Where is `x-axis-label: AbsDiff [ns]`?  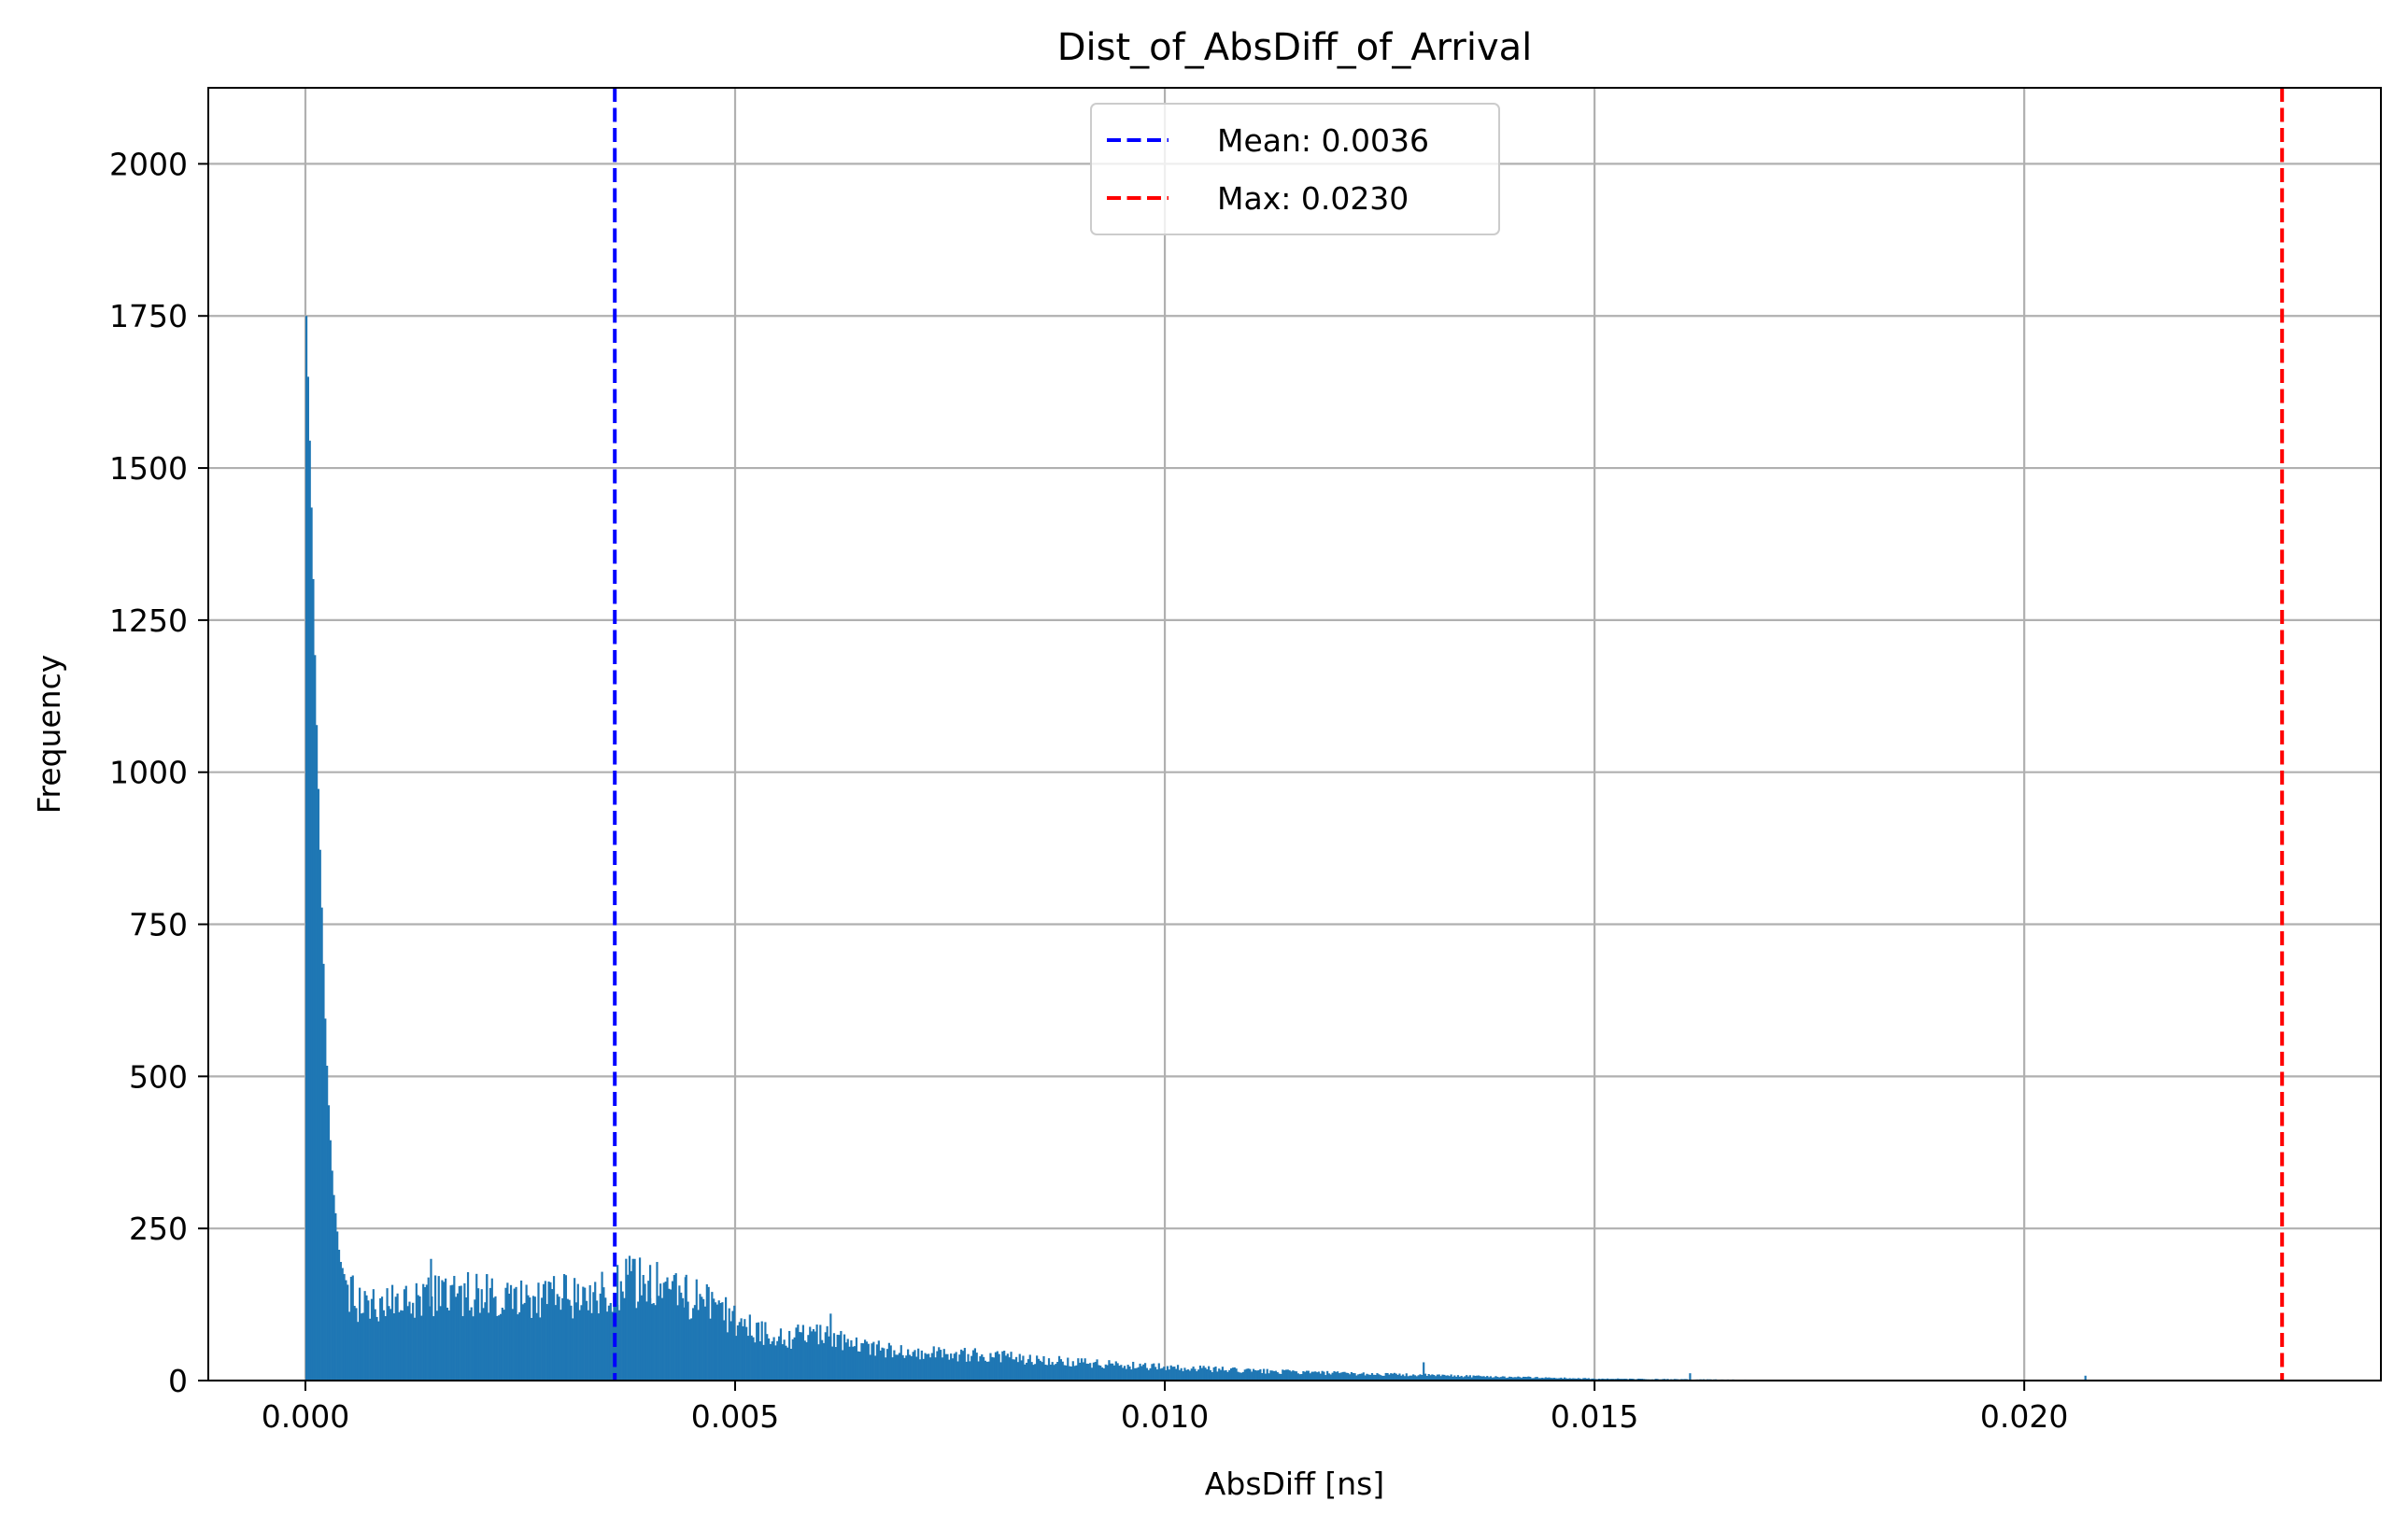
x-axis-label: AbsDiff [ns] is located at coordinates (1294, 1484).